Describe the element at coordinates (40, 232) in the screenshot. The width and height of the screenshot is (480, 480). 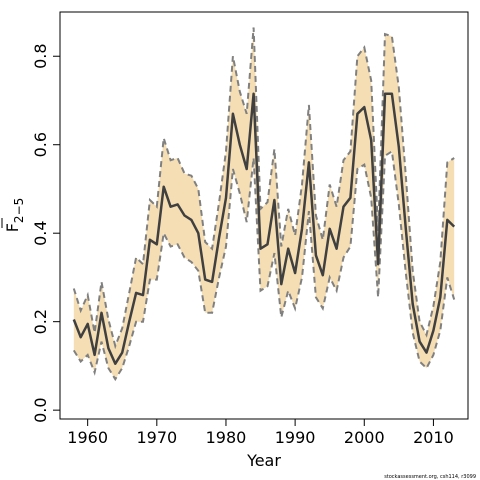
I see `y-tick-label: 0.4` at that location.